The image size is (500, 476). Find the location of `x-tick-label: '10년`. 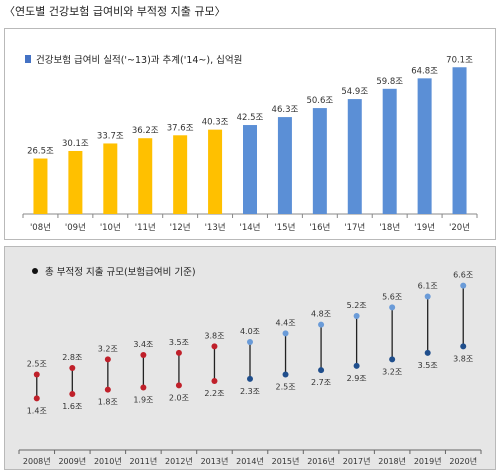

x-tick-label: '10년 is located at coordinates (110, 227).